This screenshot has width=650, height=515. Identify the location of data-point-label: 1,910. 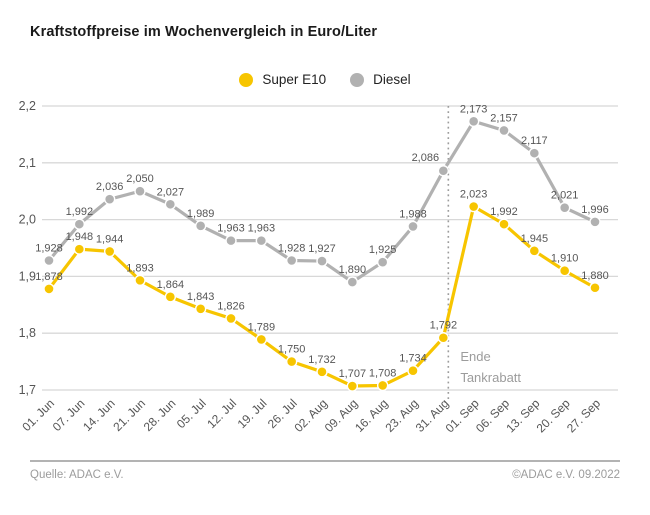
(565, 259).